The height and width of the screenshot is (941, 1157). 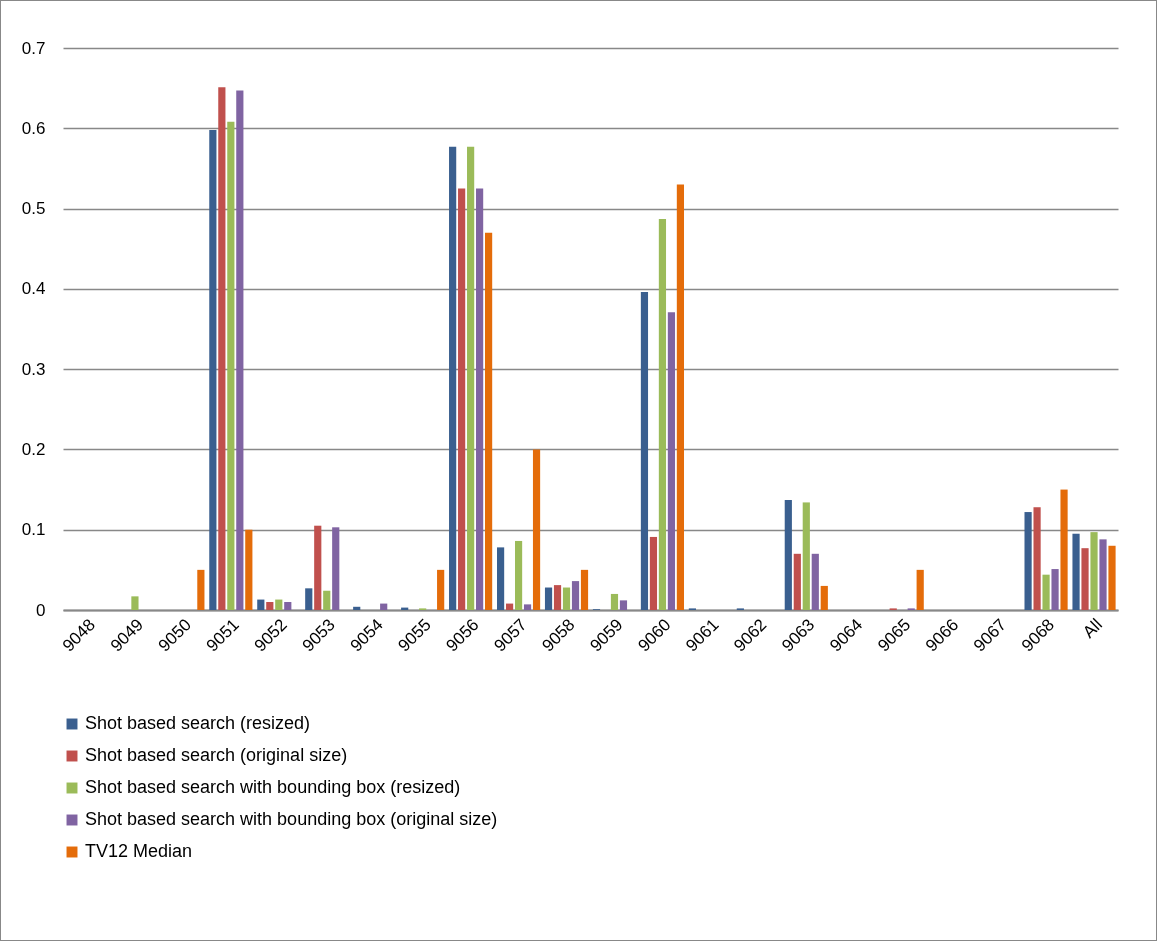 I want to click on y-tick-label: 0.2, so click(x=33, y=449).